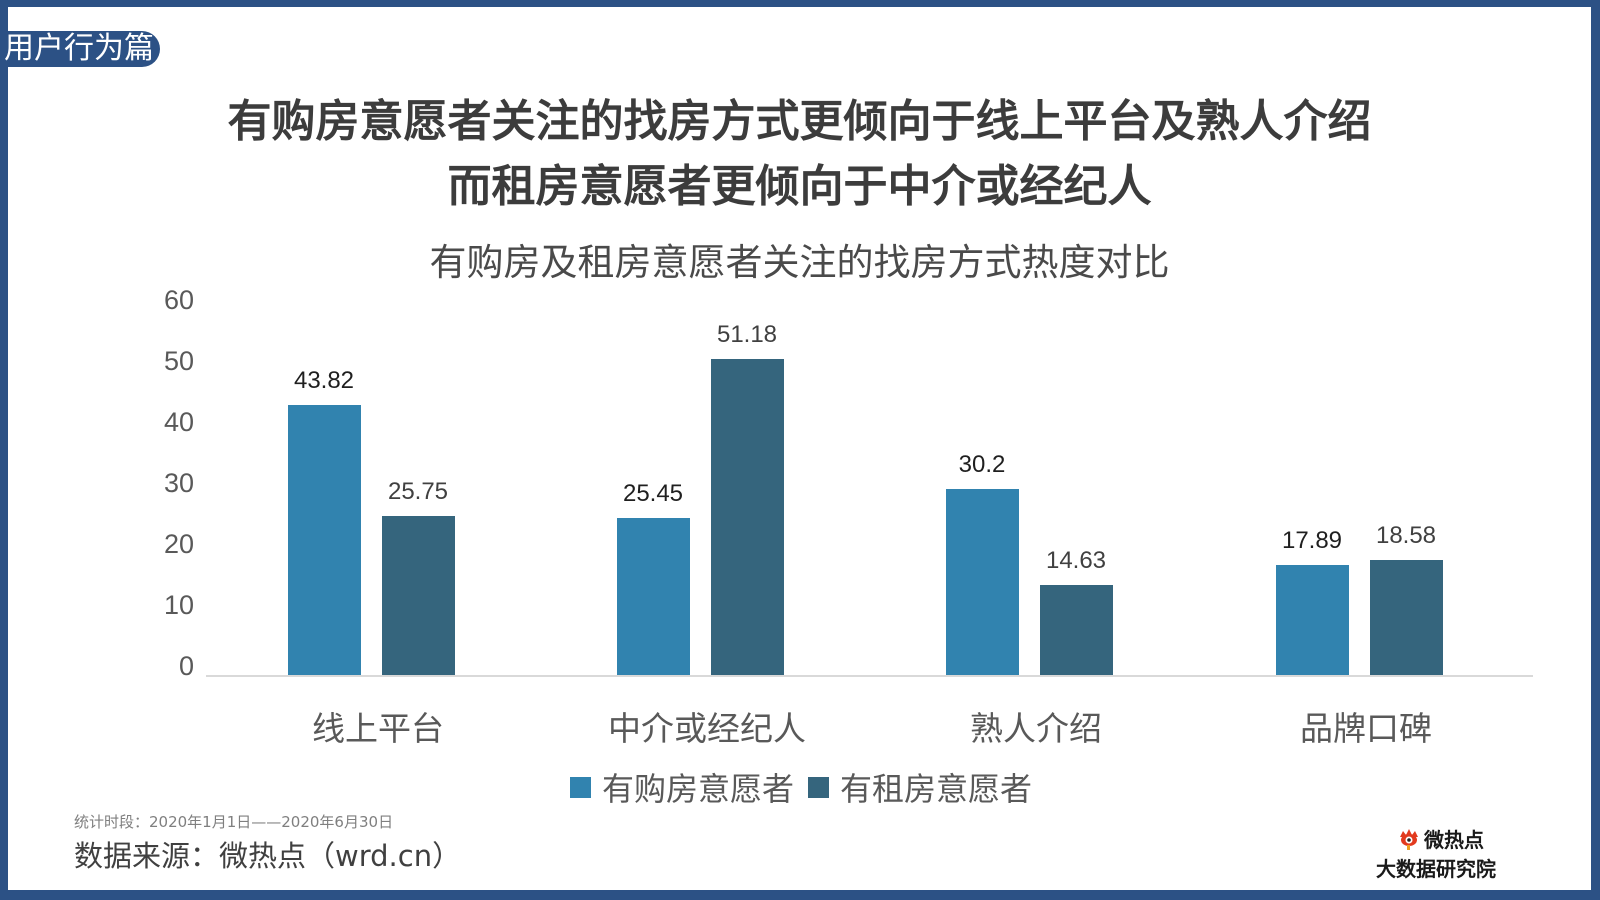 The image size is (1600, 900). Describe the element at coordinates (698, 789) in the screenshot. I see `legend-label-buy: 有购房意愿者` at that location.